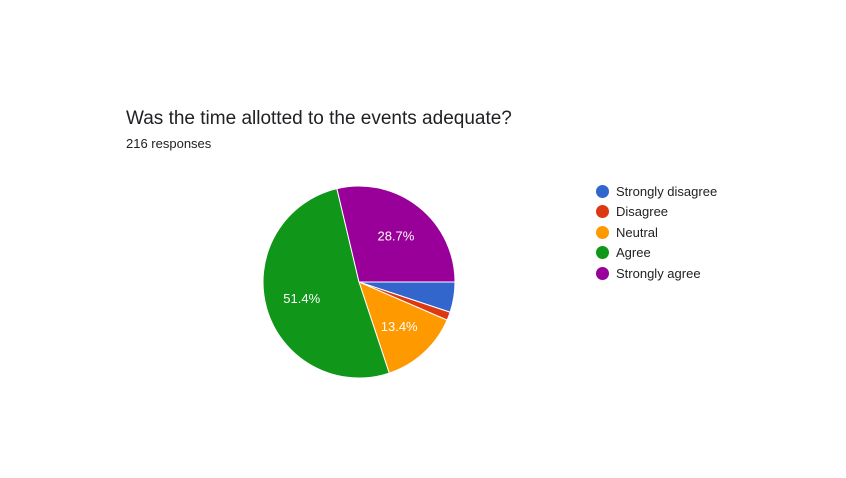 This screenshot has width=846, height=478. What do you see at coordinates (326, 283) in the screenshot?
I see `pie-slice-agree` at bounding box center [326, 283].